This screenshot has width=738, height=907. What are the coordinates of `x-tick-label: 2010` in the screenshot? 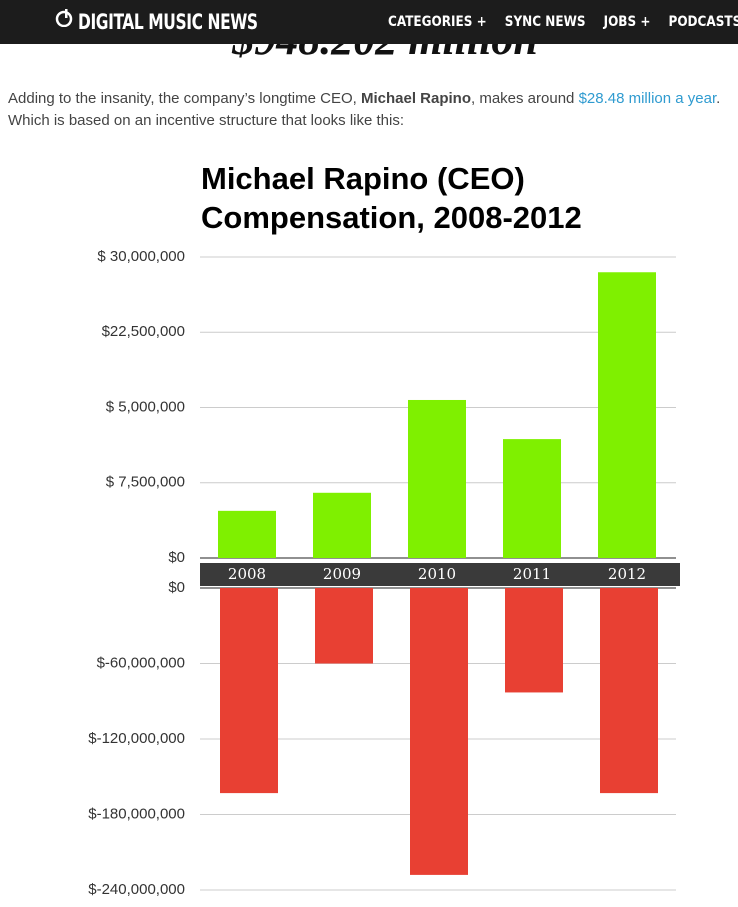 It's located at (437, 574).